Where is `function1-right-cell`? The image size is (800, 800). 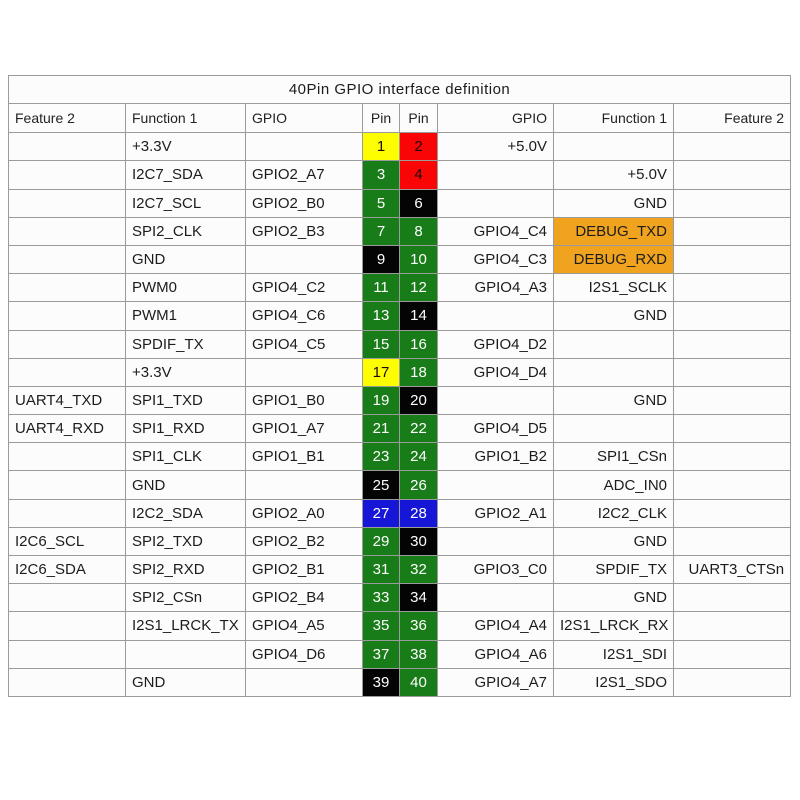 function1-right-cell is located at coordinates (613, 344).